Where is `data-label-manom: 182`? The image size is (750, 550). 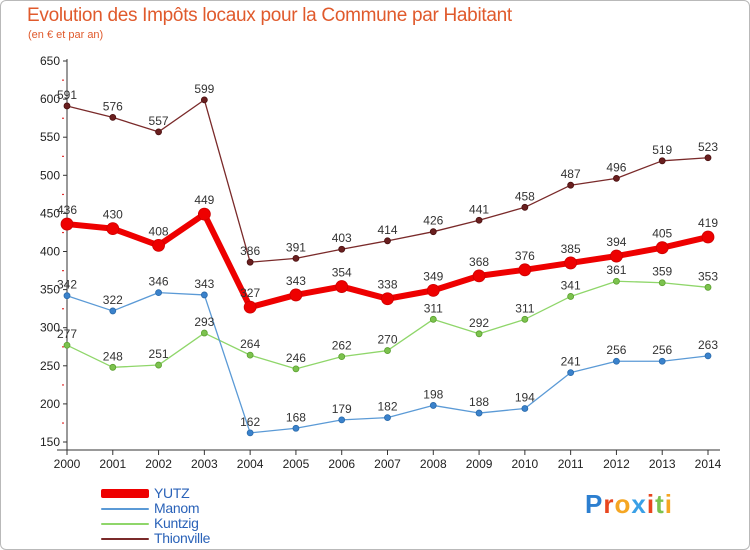 data-label-manom: 182 is located at coordinates (387, 407).